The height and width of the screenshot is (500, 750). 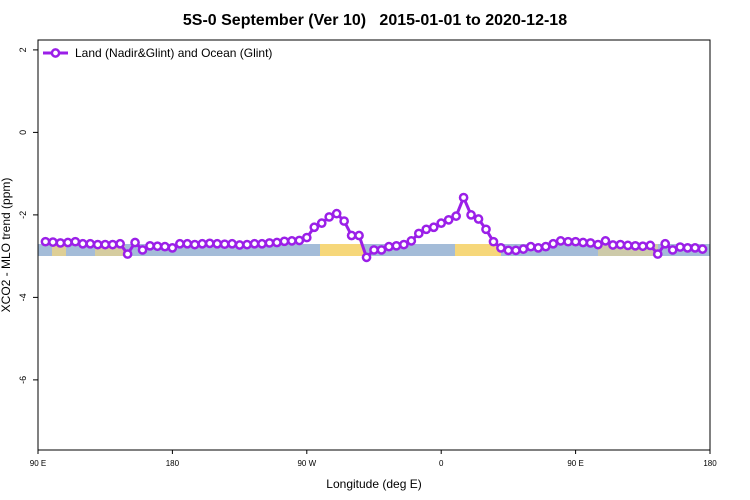 What do you see at coordinates (173, 53) in the screenshot?
I see `legend-label: Land (Nadir&Glint) and Ocean (Glint)` at bounding box center [173, 53].